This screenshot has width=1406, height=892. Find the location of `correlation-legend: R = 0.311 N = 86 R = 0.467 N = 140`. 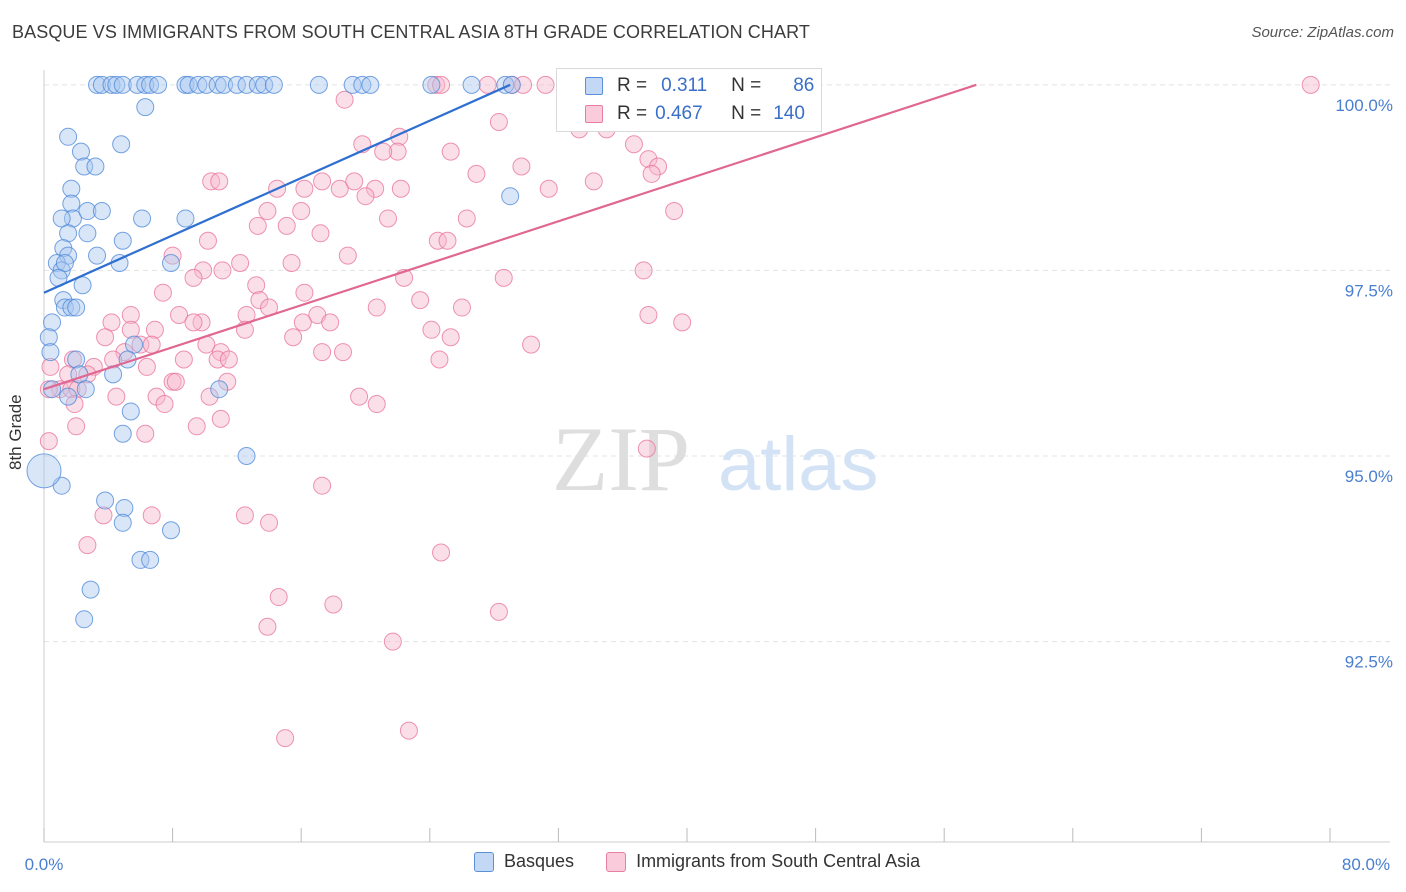

correlation-legend: R = 0.311 N = 86 R = 0.467 N = 140 is located at coordinates (689, 100).